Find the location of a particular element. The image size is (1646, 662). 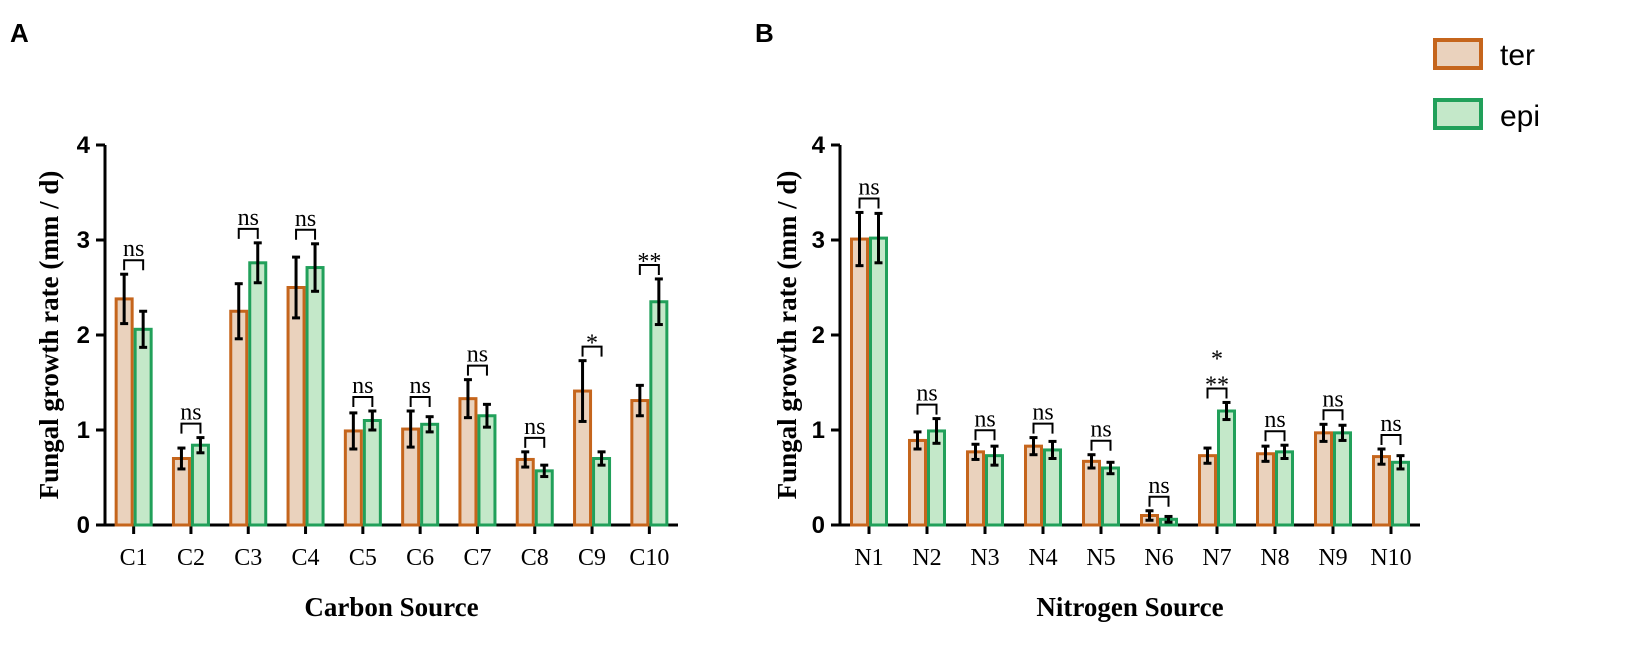

legend-label-ter: ter is located at coordinates (1517, 55).